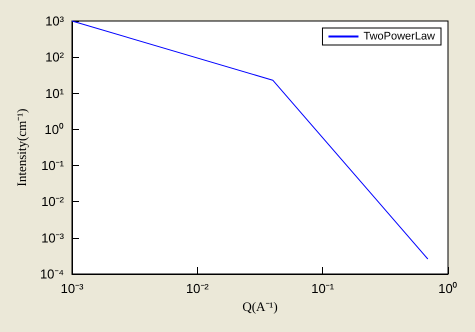  Describe the element at coordinates (198, 288) in the screenshot. I see `x-tick-label: 10⁻²` at that location.